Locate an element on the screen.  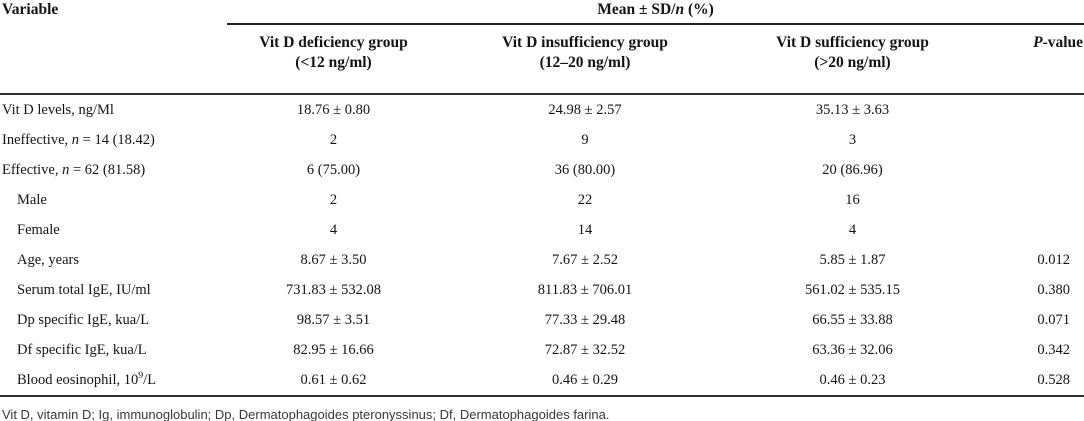
row-label: Ineffective, n = 14 (18.42) is located at coordinates (78, 139).